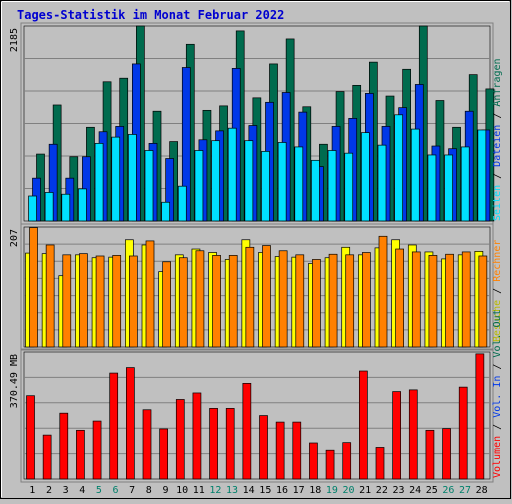 The width and height of the screenshot is (512, 504). I want to click on day-label: 8, so click(149, 490).